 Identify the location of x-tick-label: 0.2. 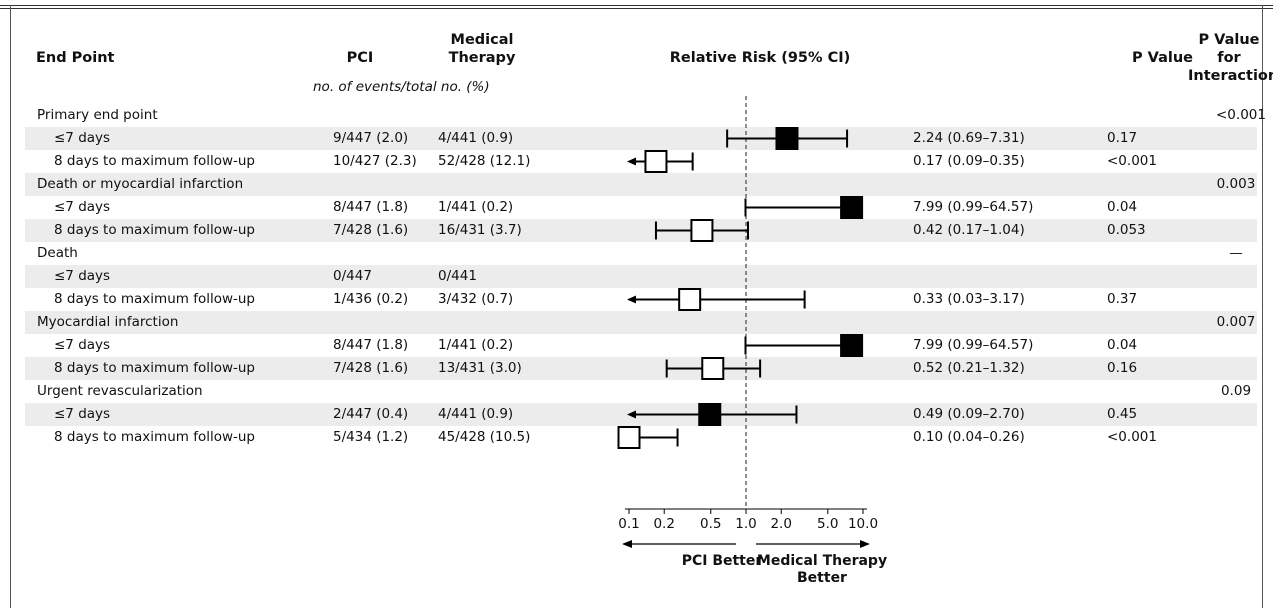
(663, 524).